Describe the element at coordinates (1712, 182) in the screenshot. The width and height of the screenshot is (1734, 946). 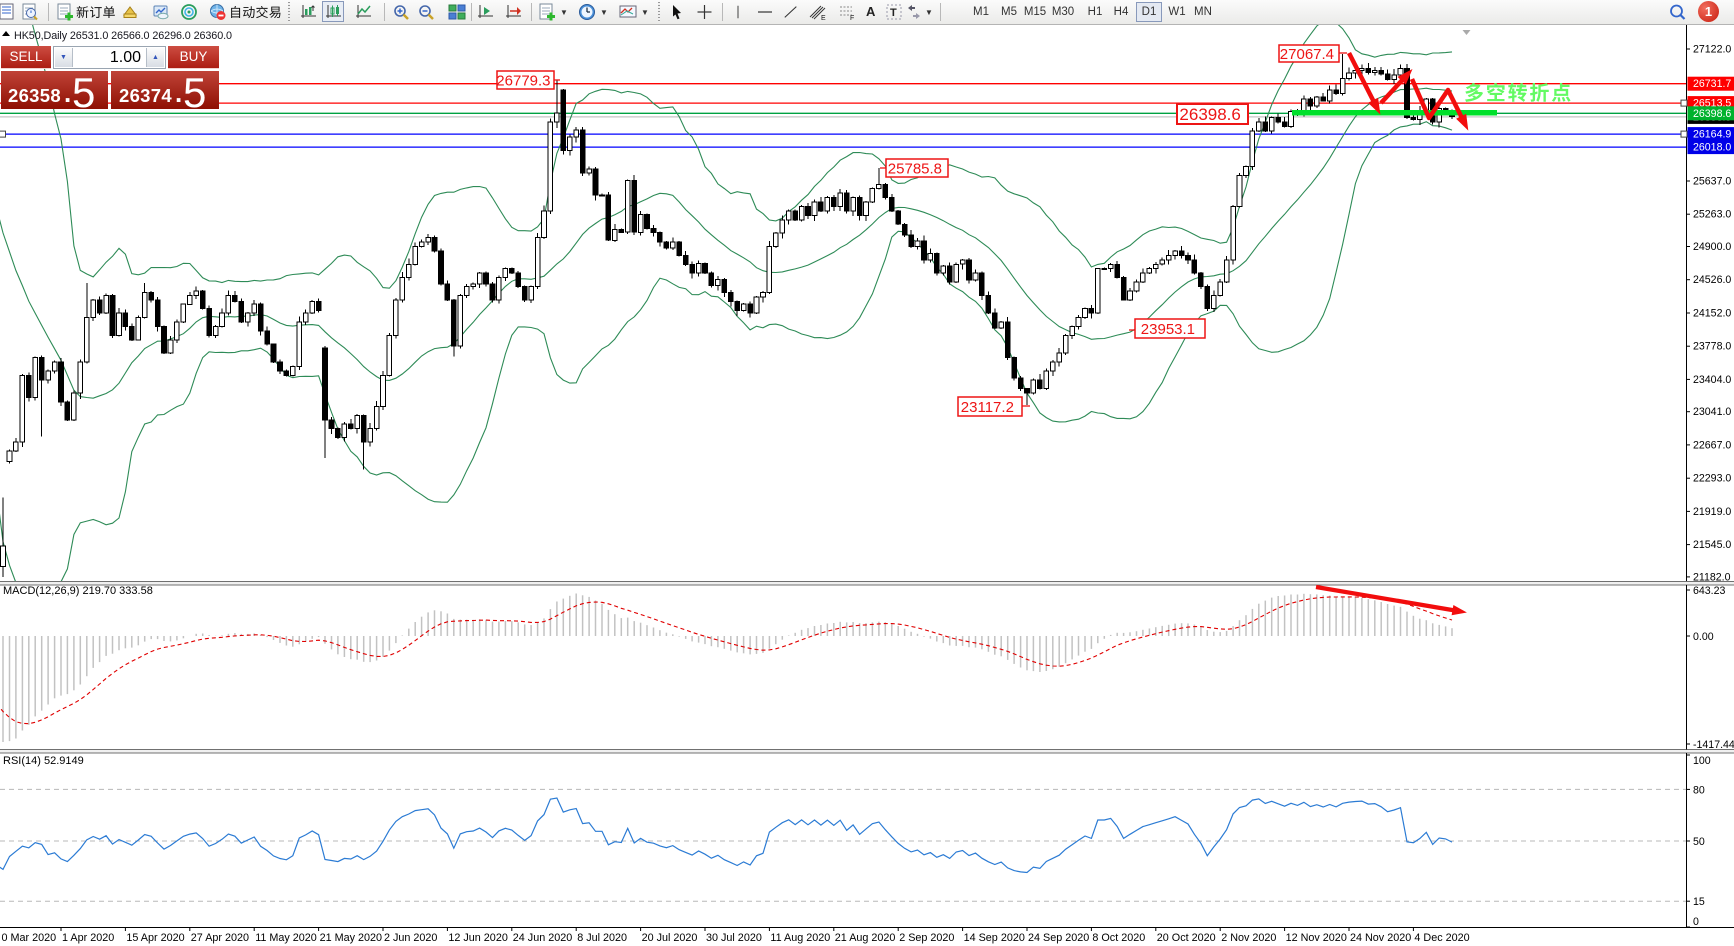
I see `svg-text: 25637.0` at that location.